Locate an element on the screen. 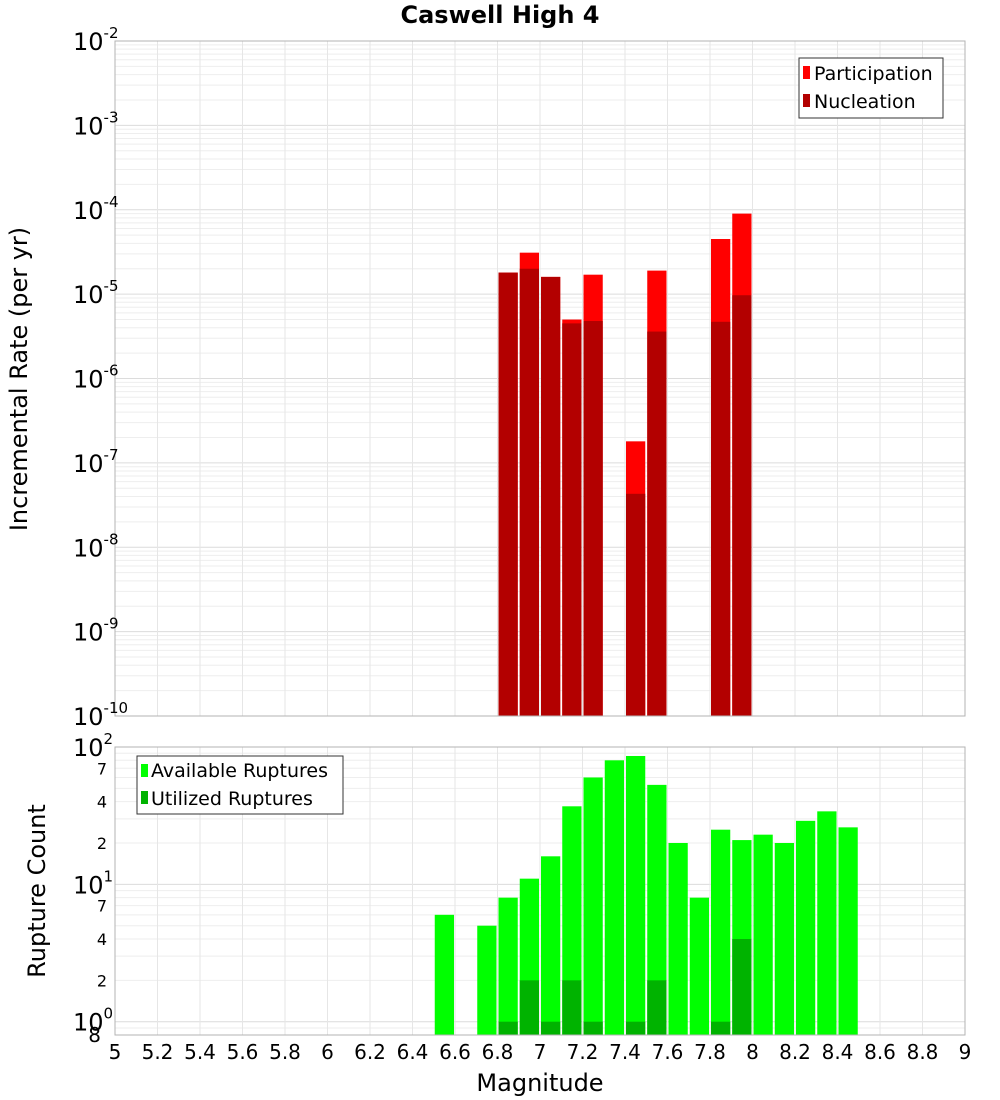  x-tick-label: 8.4 is located at coordinates (838, 1052).